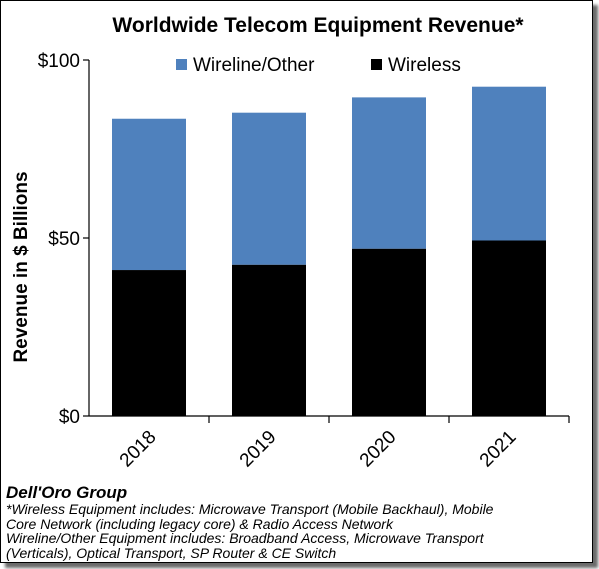 This screenshot has width=599, height=569. I want to click on y-tick-label: $100, so click(59, 61).